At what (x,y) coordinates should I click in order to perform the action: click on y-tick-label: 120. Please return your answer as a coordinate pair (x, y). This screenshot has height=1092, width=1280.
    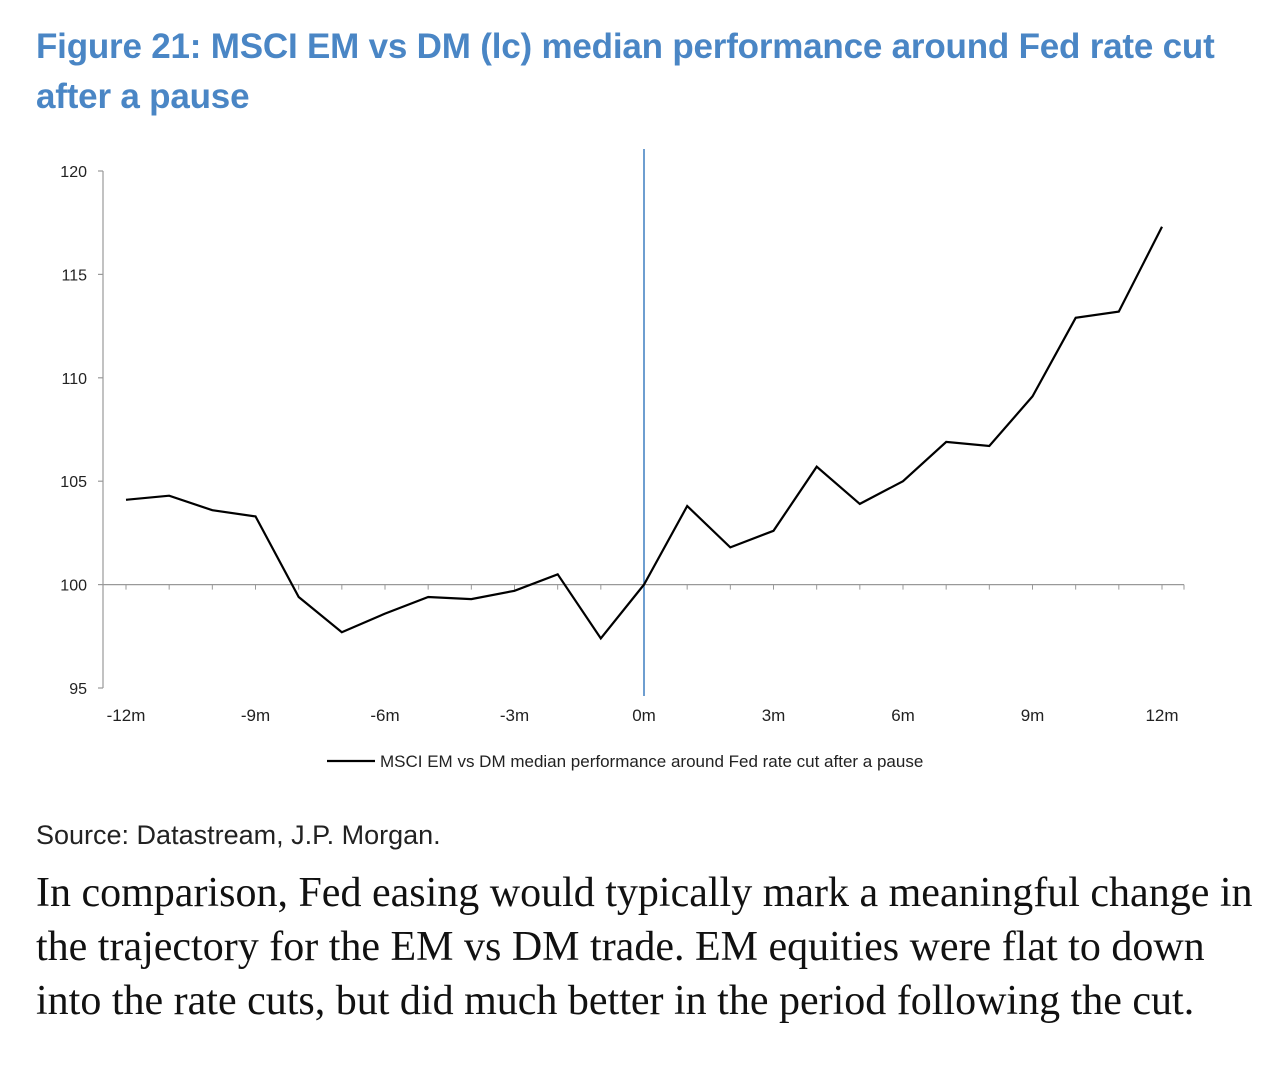
    Looking at the image, I should click on (73, 172).